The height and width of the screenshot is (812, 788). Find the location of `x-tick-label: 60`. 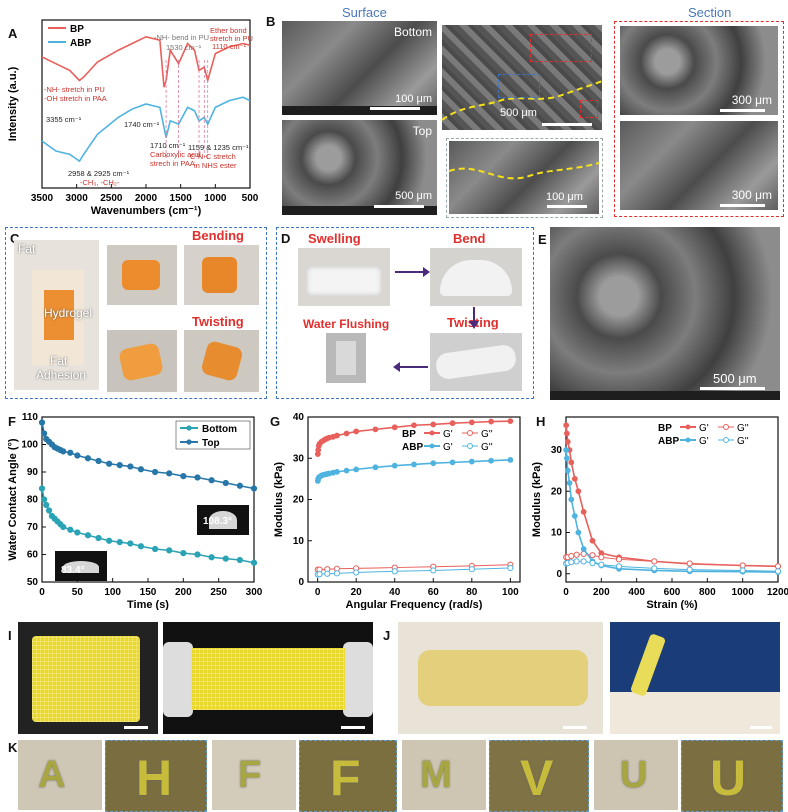

x-tick-label: 60 is located at coordinates (434, 592).